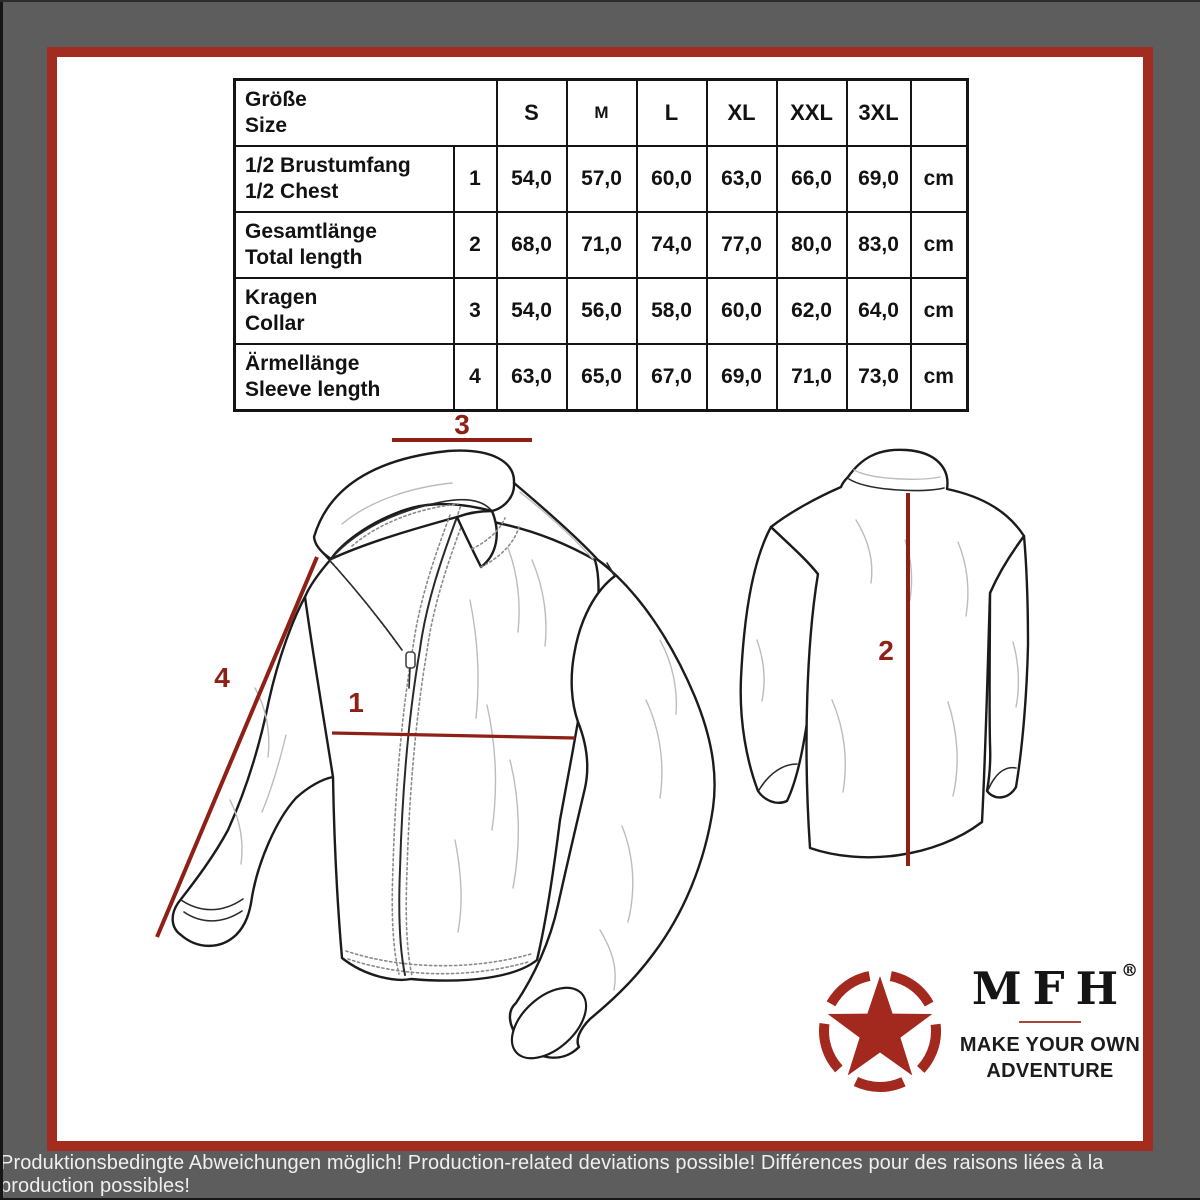 Image resolution: width=1200 pixels, height=1200 pixels. I want to click on brand-block: MFH® MAKE YOUR OWN ADVENTURE, so click(1050, 1023).